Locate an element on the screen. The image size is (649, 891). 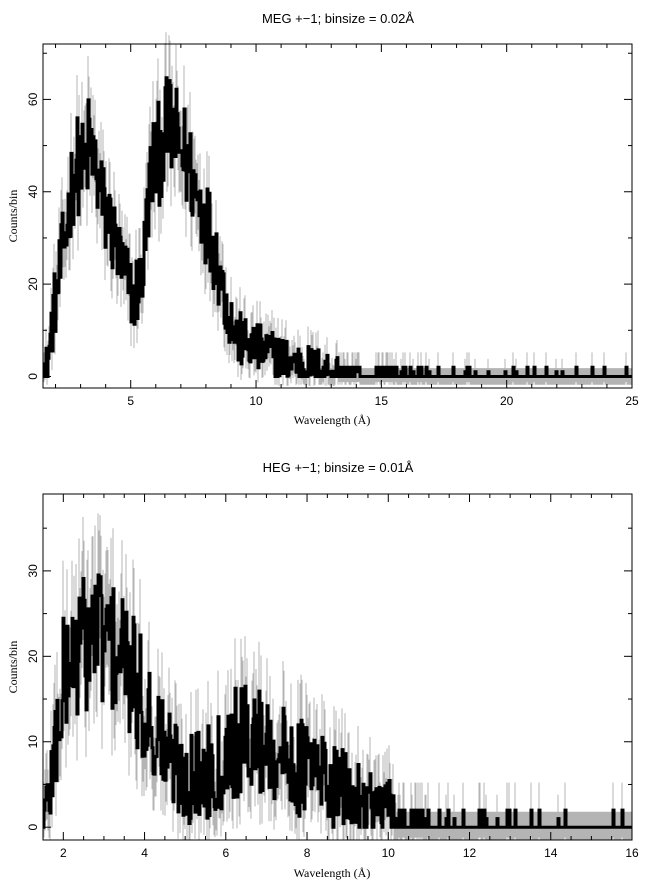
heg-y-tick-label: 30 is located at coordinates (33, 571).